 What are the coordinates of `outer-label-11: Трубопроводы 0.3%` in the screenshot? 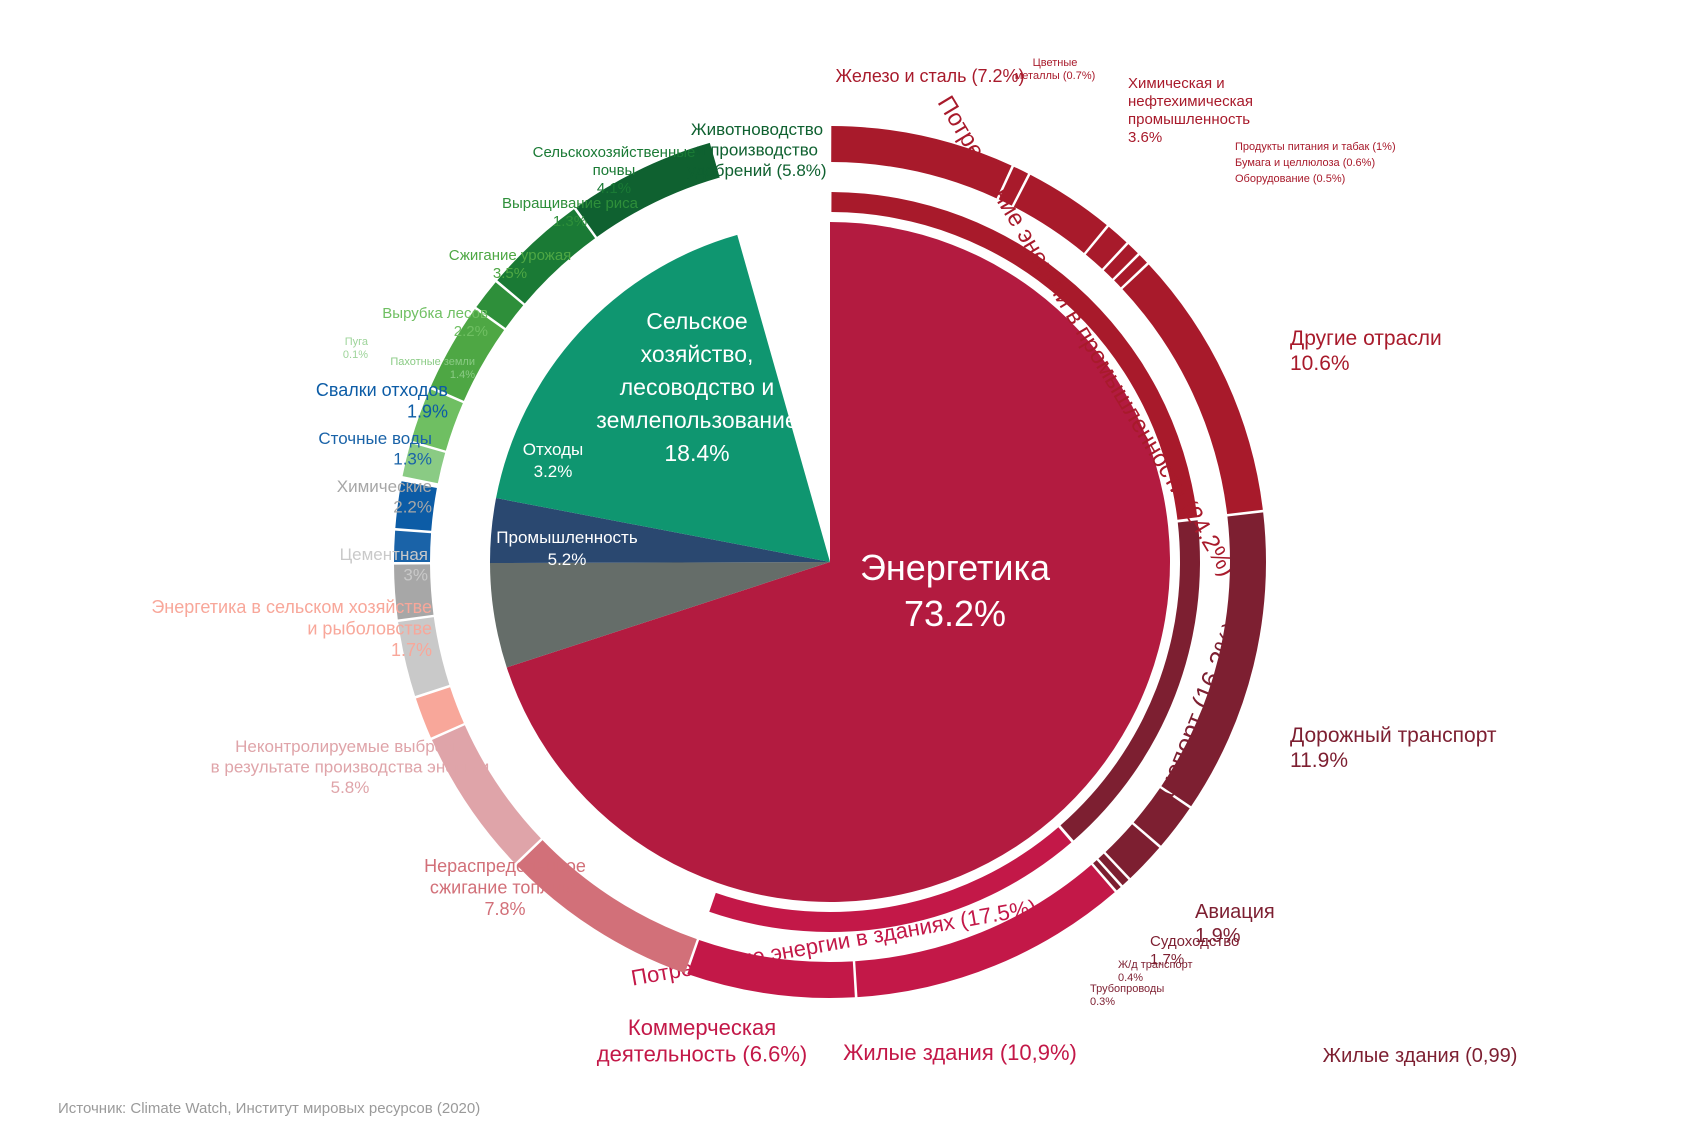 It's located at (1127, 995).